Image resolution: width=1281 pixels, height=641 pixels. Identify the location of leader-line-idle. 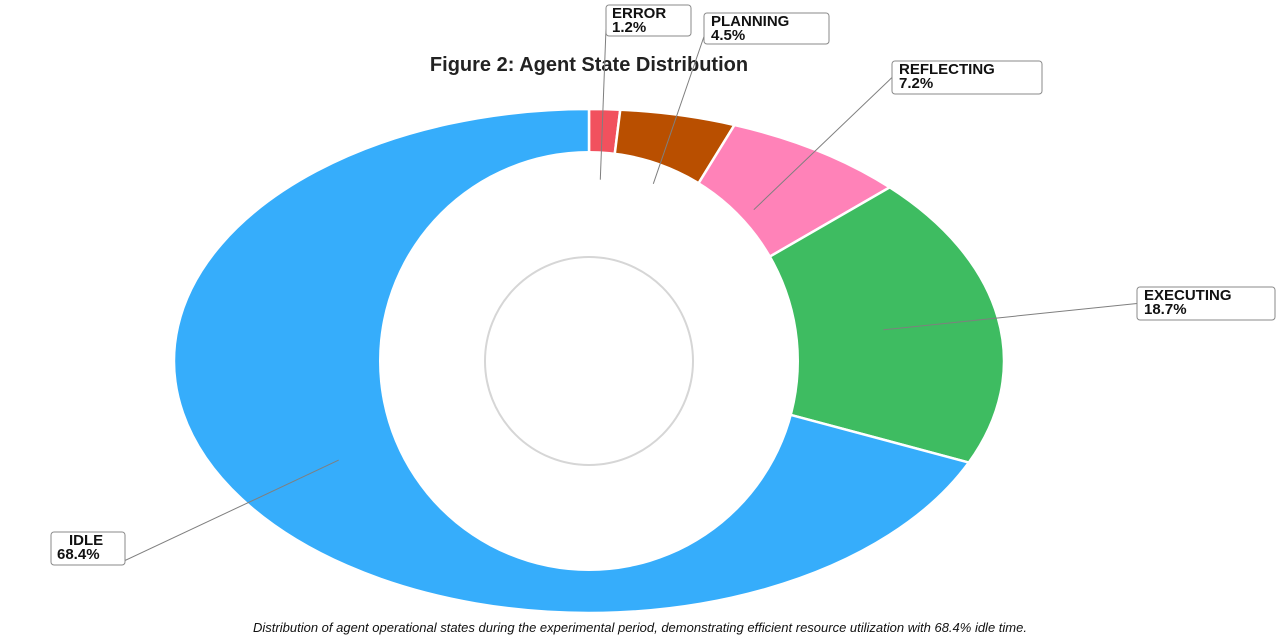
(231, 510).